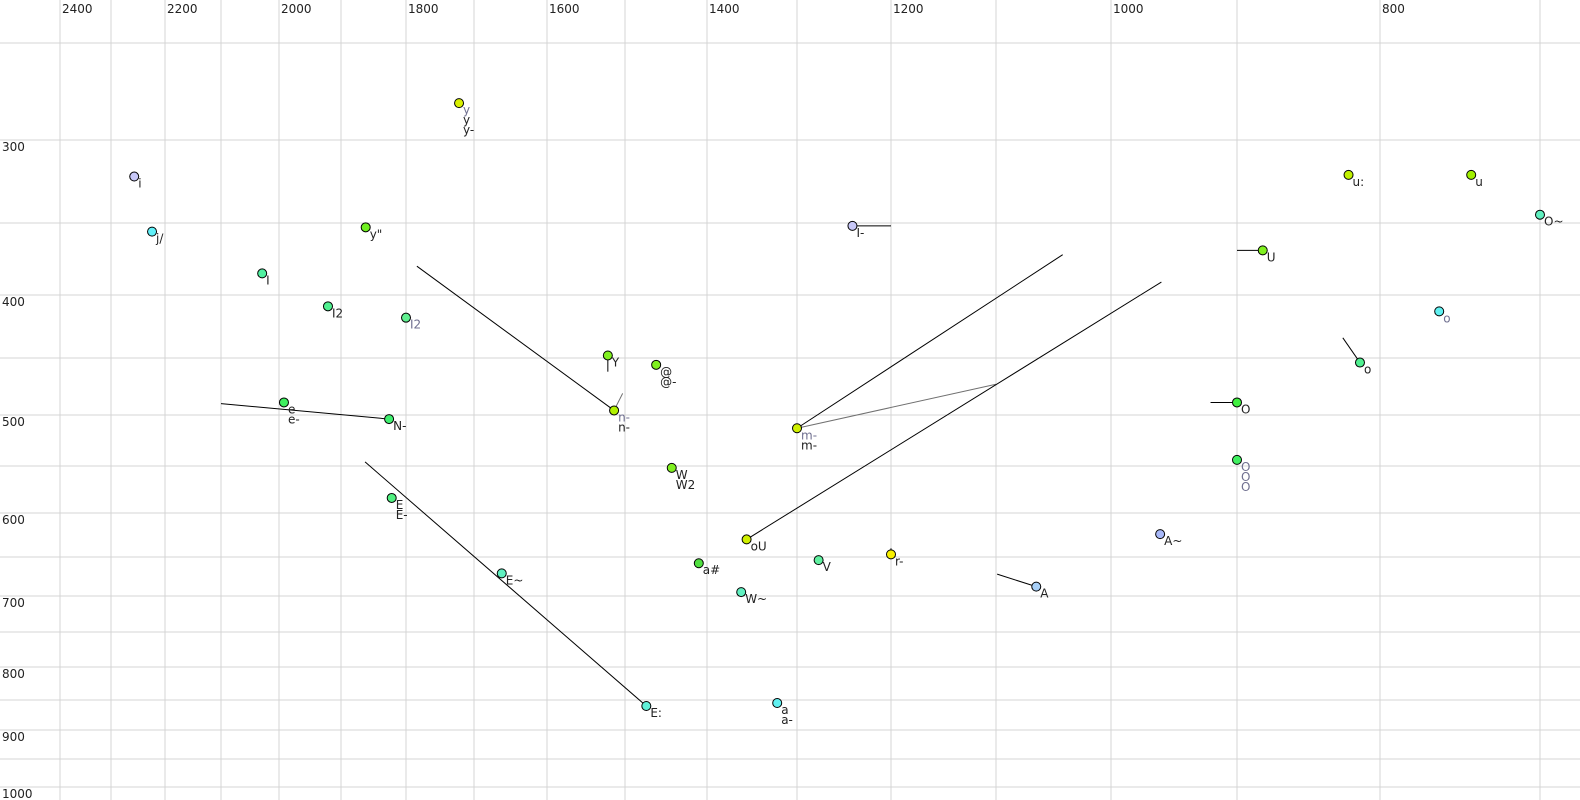 This screenshot has width=1580, height=800. I want to click on vowel-point: n-n-, so click(619, 419).